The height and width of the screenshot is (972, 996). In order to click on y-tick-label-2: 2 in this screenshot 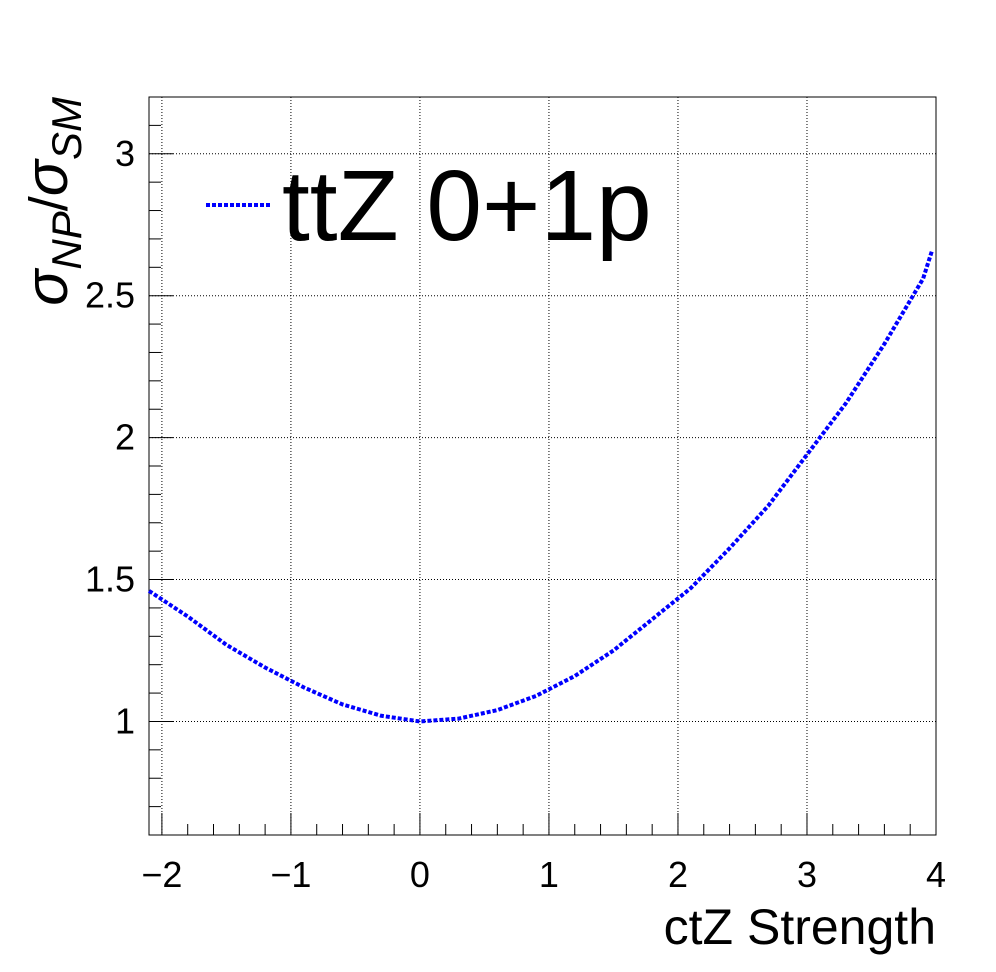, I will do `click(125, 437)`.